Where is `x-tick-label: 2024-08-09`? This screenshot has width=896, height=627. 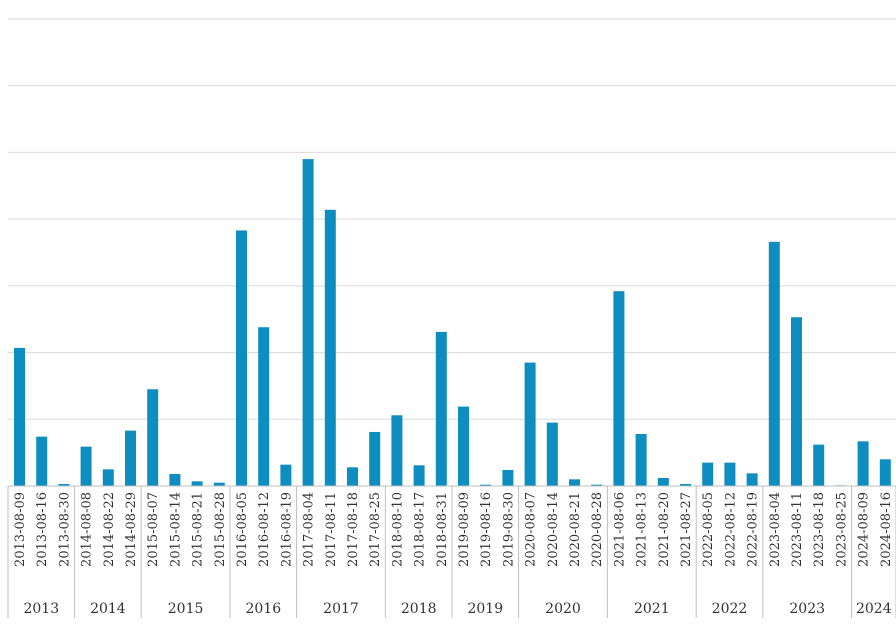
x-tick-label: 2024-08-09 is located at coordinates (864, 529).